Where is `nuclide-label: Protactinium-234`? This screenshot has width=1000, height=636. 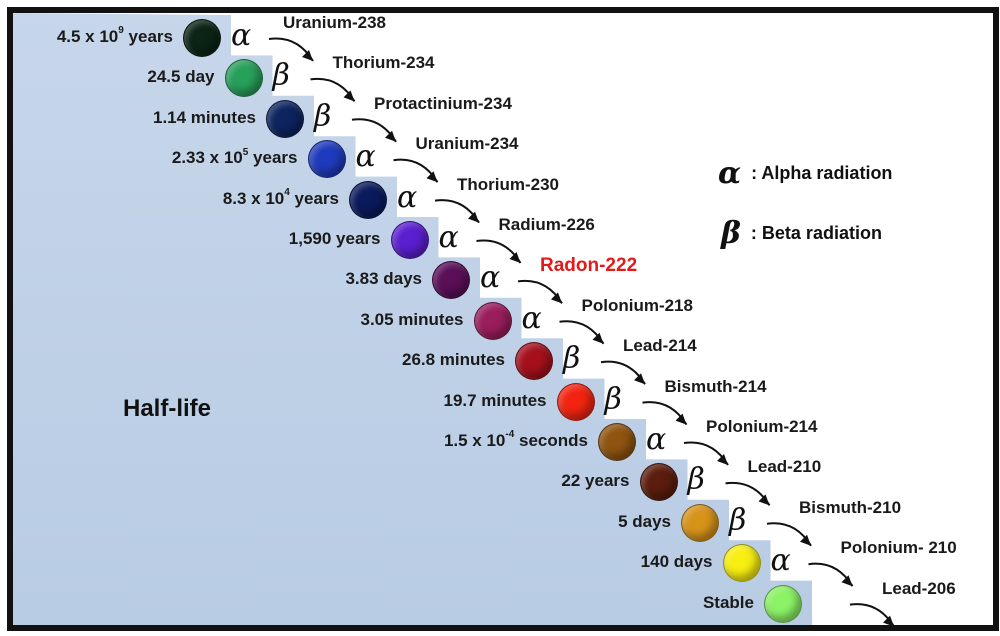
nuclide-label: Protactinium-234 is located at coordinates (443, 103).